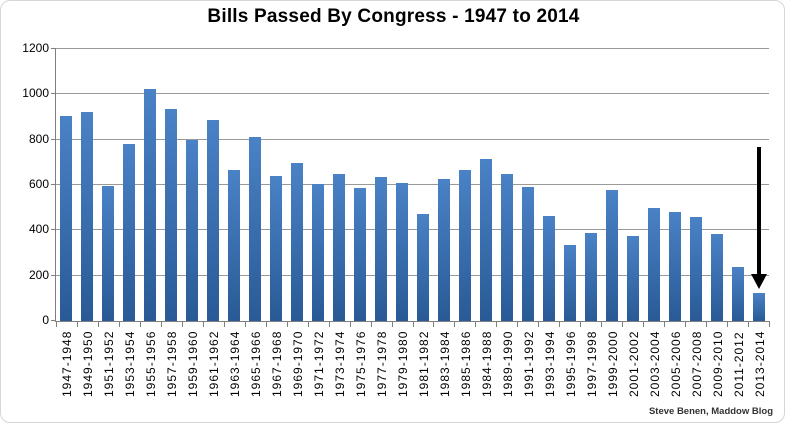 This screenshot has height=423, width=785. Describe the element at coordinates (465, 245) in the screenshot. I see `bar-1985-1986` at that location.